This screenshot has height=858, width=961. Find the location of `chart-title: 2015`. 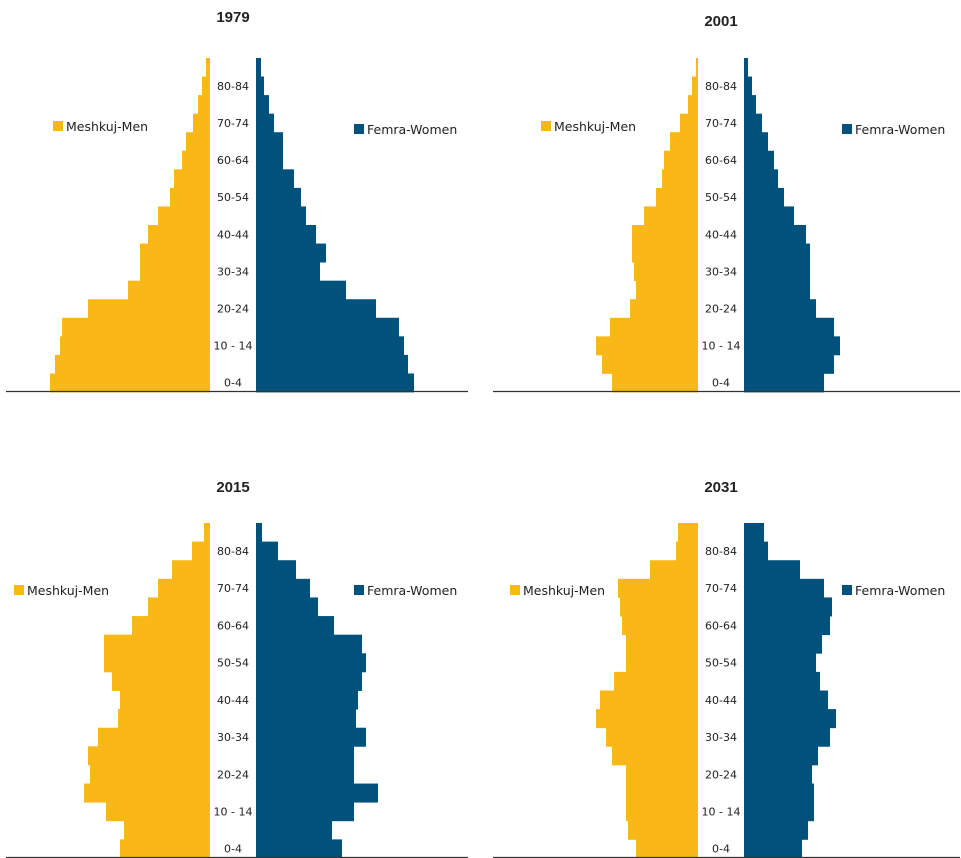

chart-title: 2015 is located at coordinates (232, 487).